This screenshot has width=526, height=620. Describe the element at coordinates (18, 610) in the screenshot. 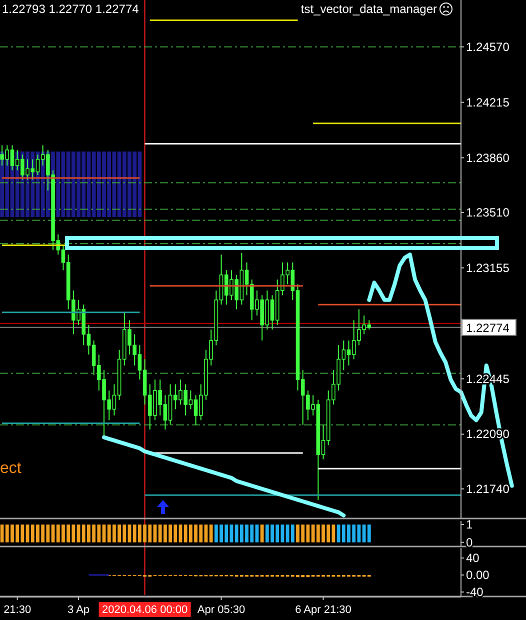

I see `x-tick-label: 21:30` at that location.